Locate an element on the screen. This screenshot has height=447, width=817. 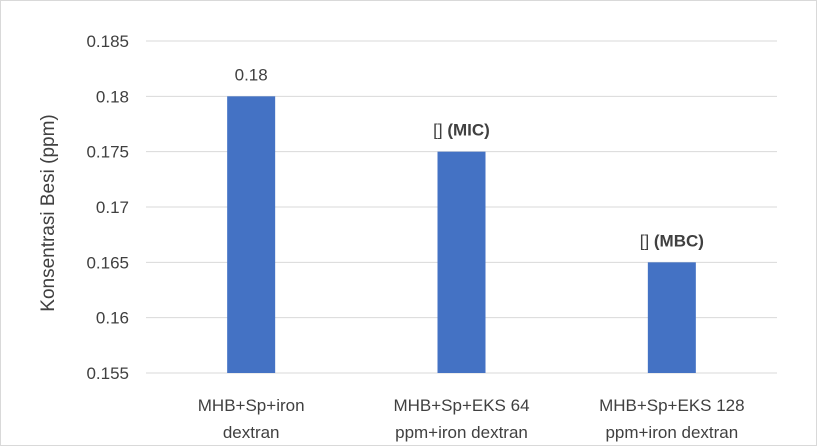
y-tick-label: 0.155 is located at coordinates (107, 373).